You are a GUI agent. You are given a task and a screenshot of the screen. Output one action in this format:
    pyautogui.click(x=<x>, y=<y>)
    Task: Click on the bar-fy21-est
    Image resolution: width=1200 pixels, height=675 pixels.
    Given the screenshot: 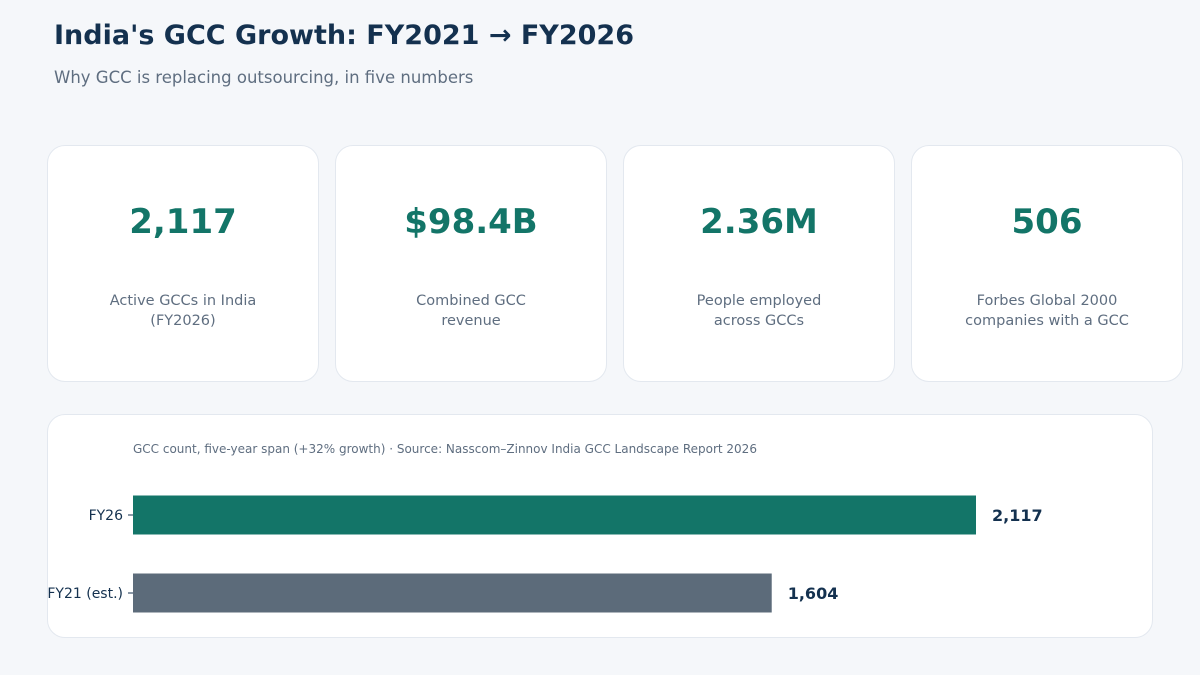 What is the action you would take?
    pyautogui.click(x=452, y=593)
    